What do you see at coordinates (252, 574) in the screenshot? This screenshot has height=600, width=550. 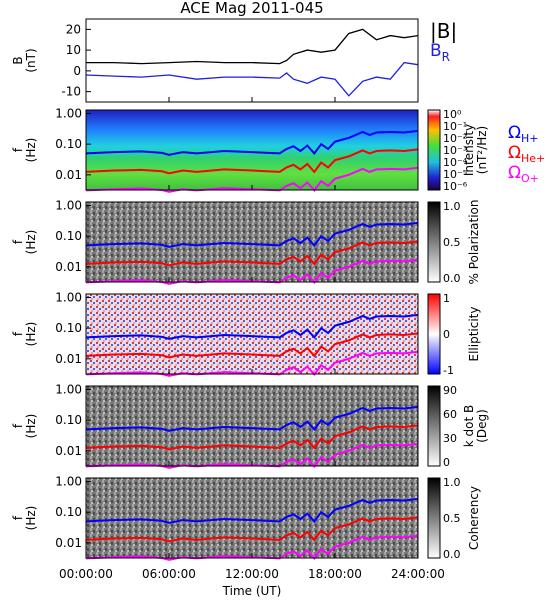 I see `time-axis: 00:00:00 06:00:00 12:00:00 18:00:00 24:00:00` at bounding box center [252, 574].